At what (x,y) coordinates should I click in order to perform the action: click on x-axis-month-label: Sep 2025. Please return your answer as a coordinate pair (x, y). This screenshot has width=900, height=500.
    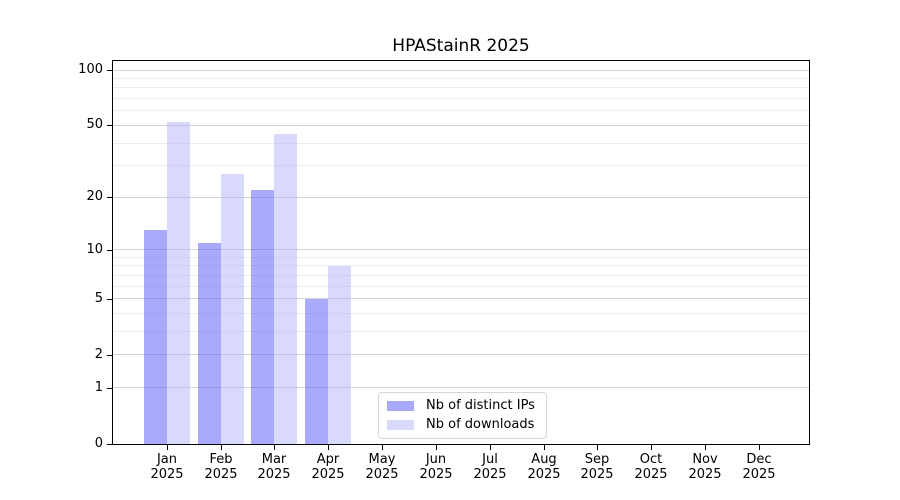
    Looking at the image, I should click on (597, 467).